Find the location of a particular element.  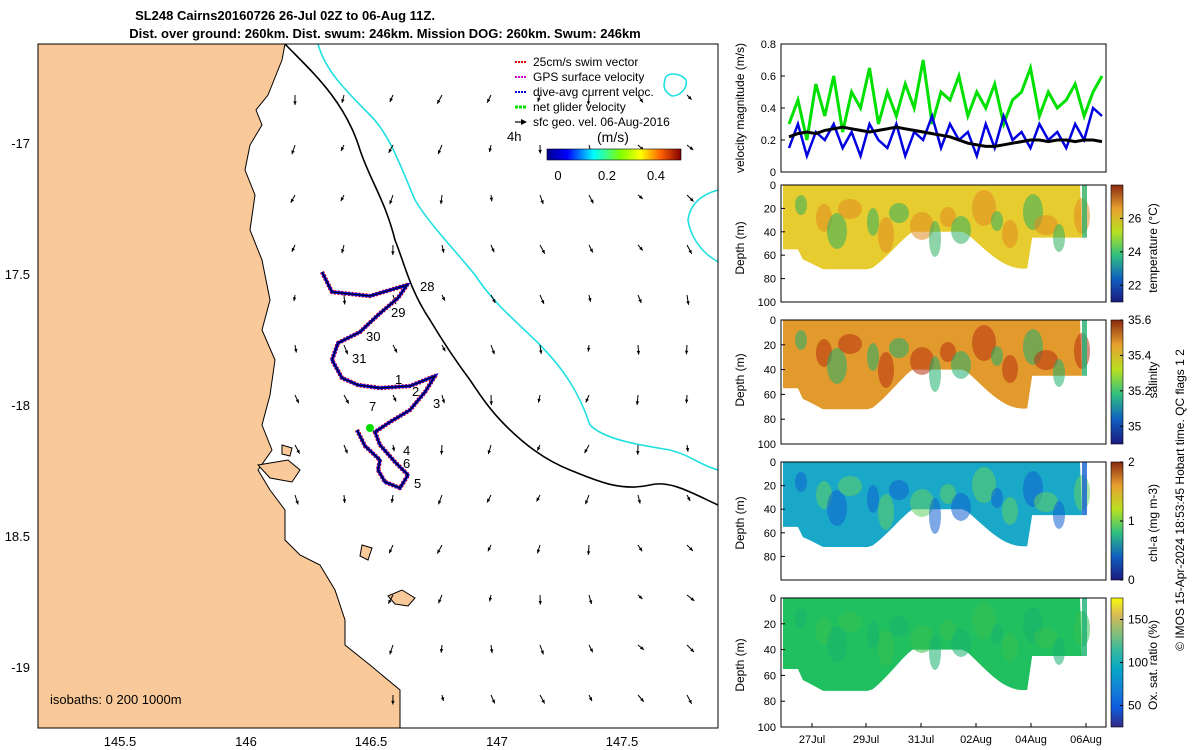

legend-label: GPS surface velocity is located at coordinates (588, 77).